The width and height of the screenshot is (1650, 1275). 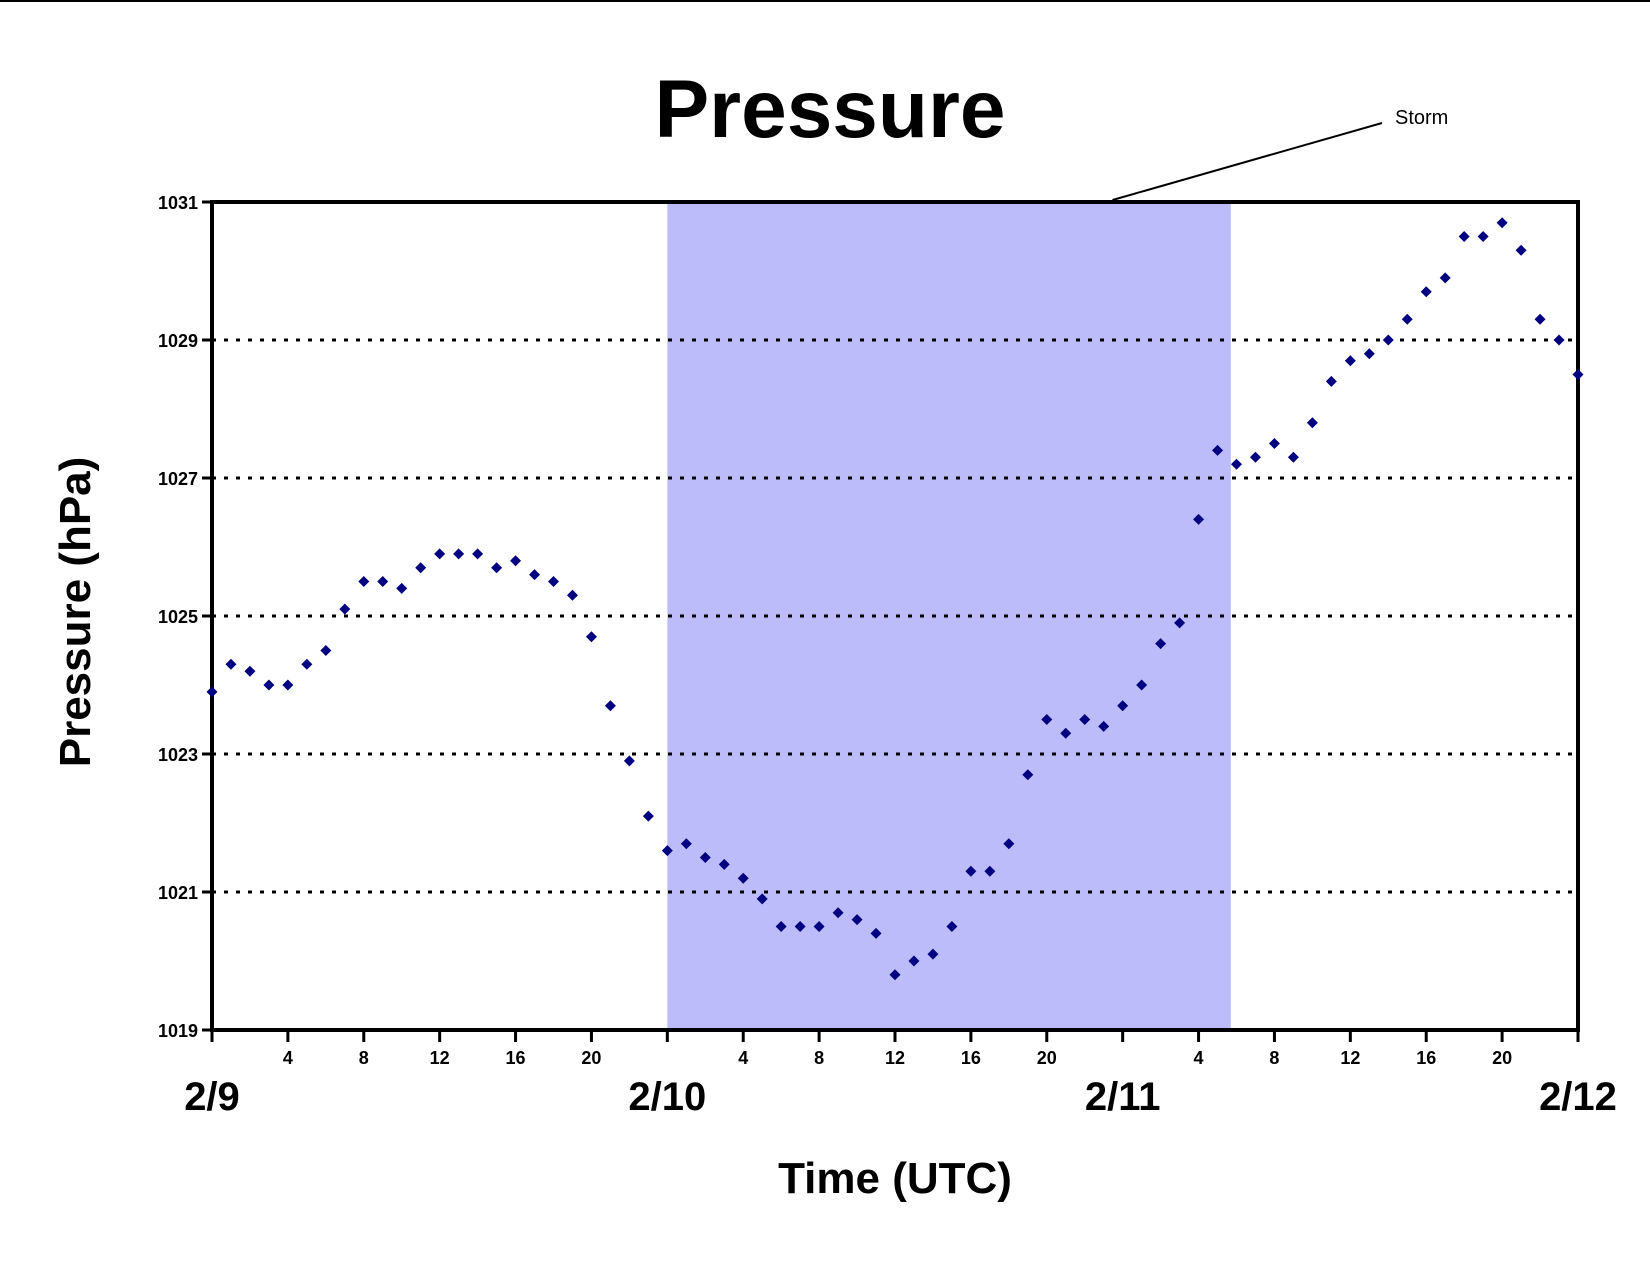 What do you see at coordinates (178, 203) in the screenshot?
I see `y-tick-label-1031: 1031` at bounding box center [178, 203].